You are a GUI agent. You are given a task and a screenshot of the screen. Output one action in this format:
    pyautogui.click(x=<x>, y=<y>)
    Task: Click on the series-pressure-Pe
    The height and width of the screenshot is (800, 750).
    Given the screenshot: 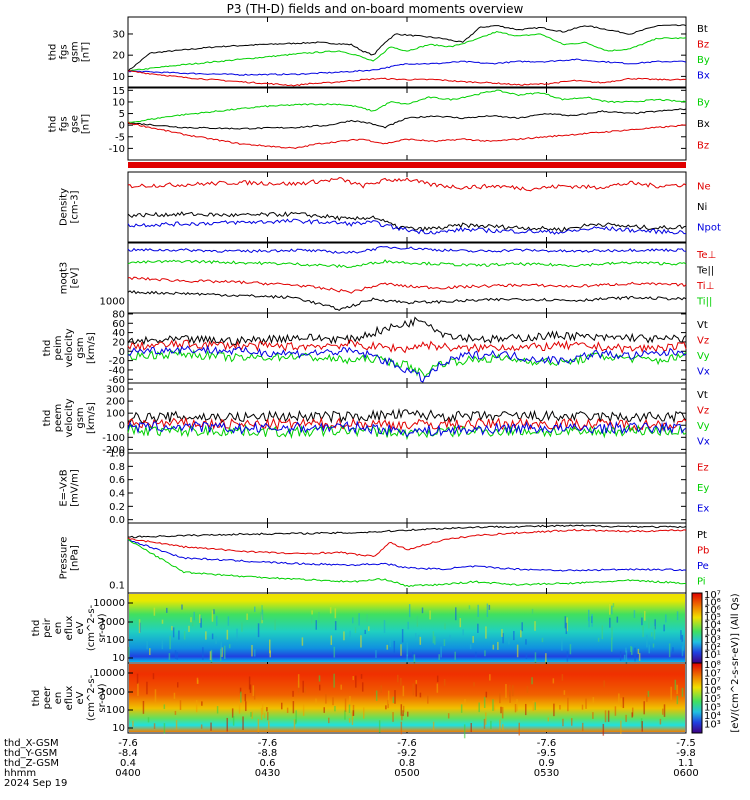 What is the action you would take?
    pyautogui.click(x=407, y=555)
    